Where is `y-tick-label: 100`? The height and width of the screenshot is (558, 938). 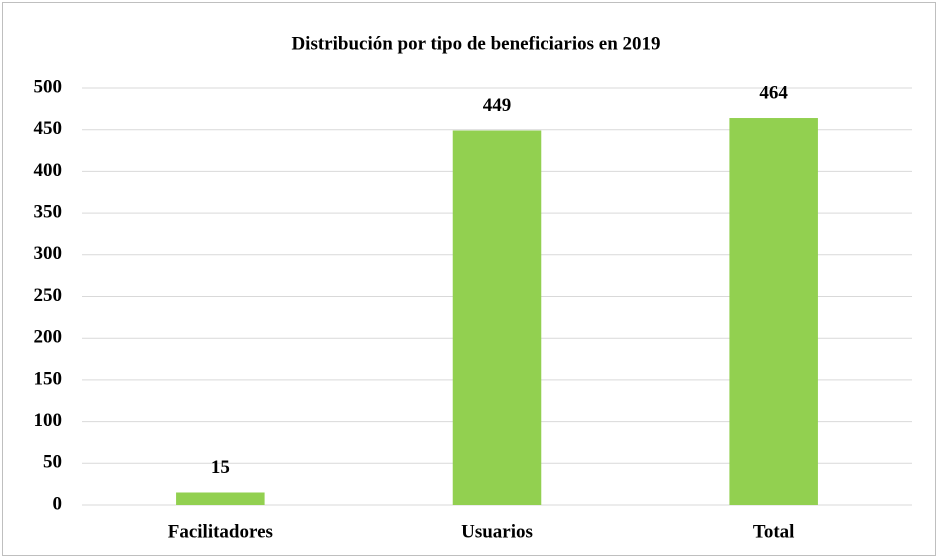 y-tick-label: 100 is located at coordinates (48, 420).